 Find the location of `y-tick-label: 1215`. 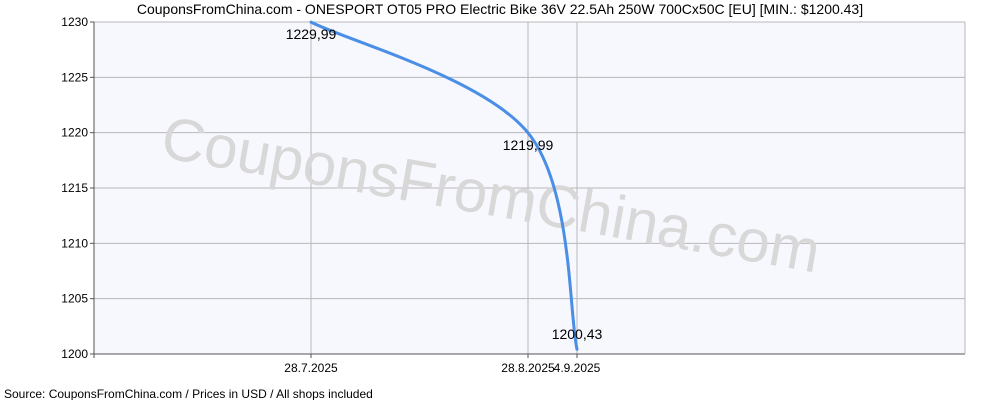

y-tick-label: 1215 is located at coordinates (74, 188).